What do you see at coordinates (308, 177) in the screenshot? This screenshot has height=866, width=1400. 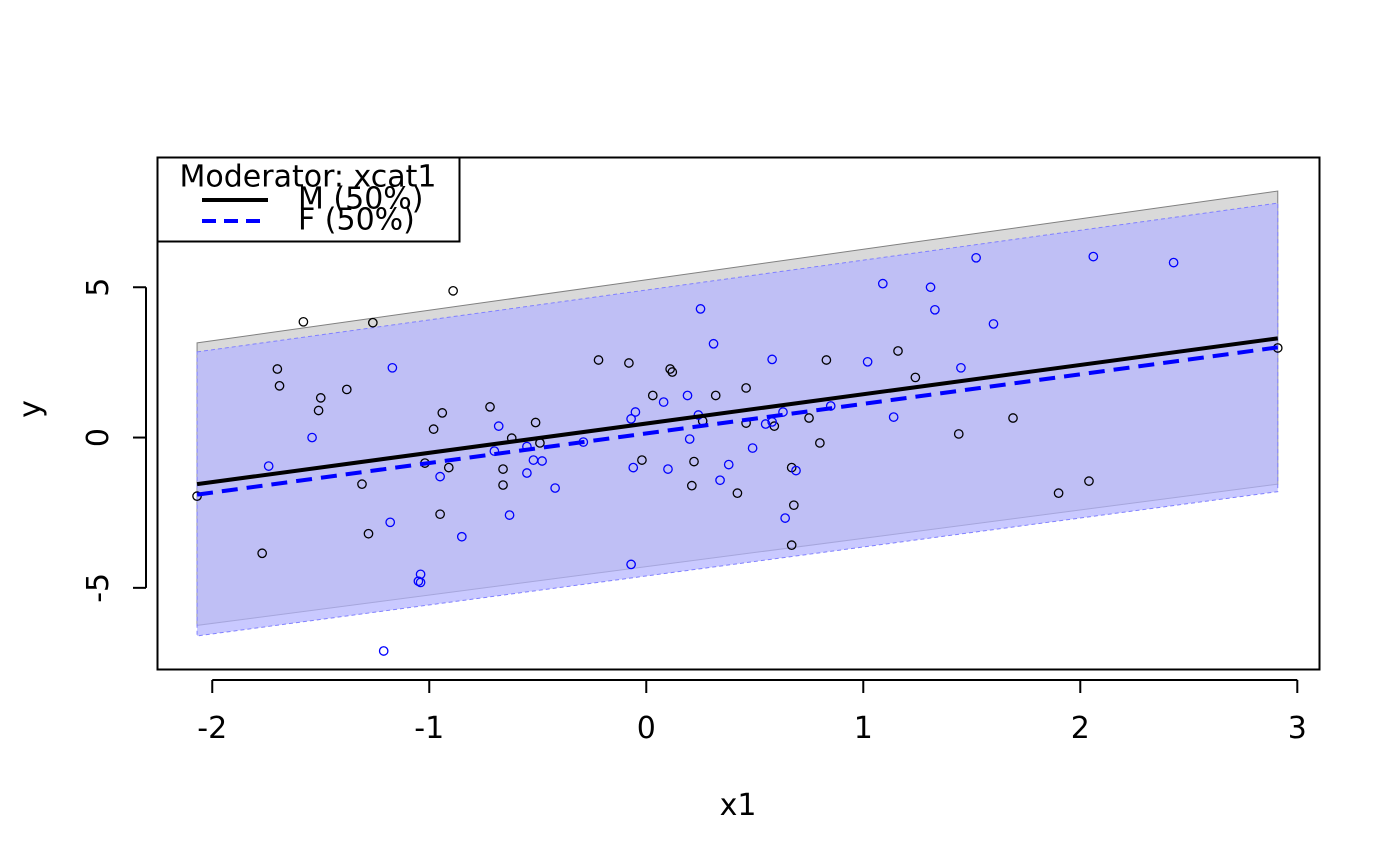 I see `legend-title: Moderator: xcat1` at bounding box center [308, 177].